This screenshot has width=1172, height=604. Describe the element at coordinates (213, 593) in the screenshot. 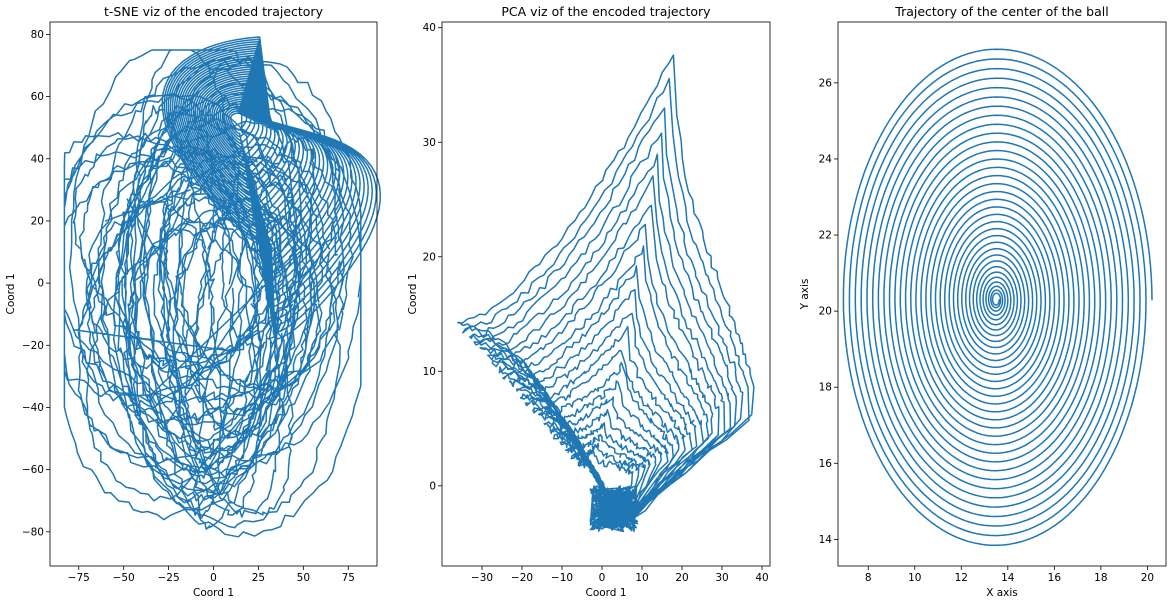

I see `tsne-x-axis-label: Coord 1` at that location.